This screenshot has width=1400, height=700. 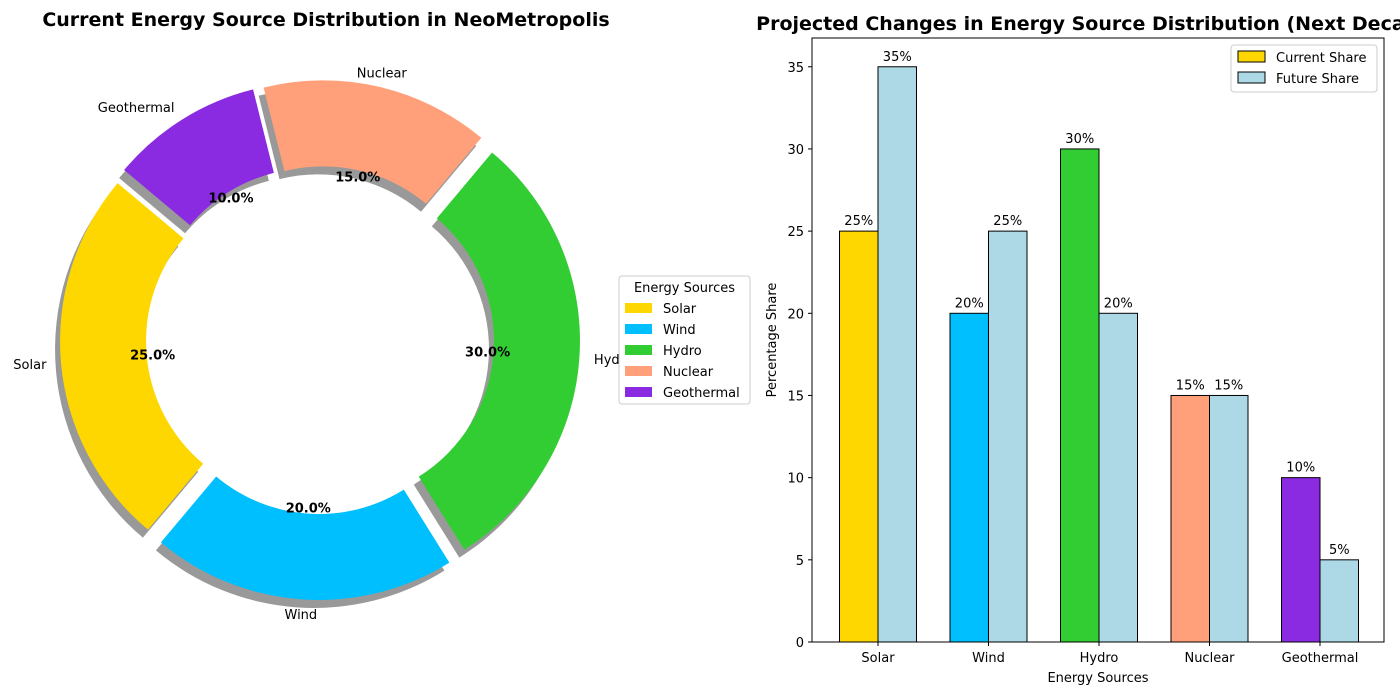 What do you see at coordinates (988, 658) in the screenshot?
I see `bar-x-tick-wind: Wind` at bounding box center [988, 658].